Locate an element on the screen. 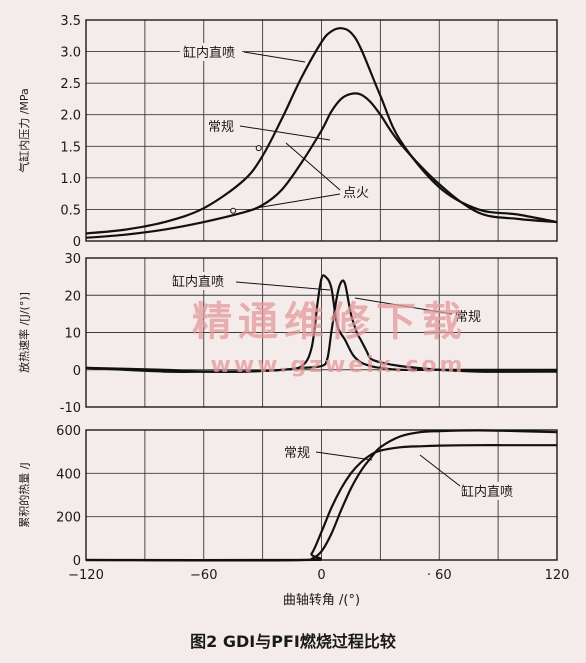 Image resolution: width=586 pixels, height=663 pixels. y-tick-label: -10 is located at coordinates (70, 408).